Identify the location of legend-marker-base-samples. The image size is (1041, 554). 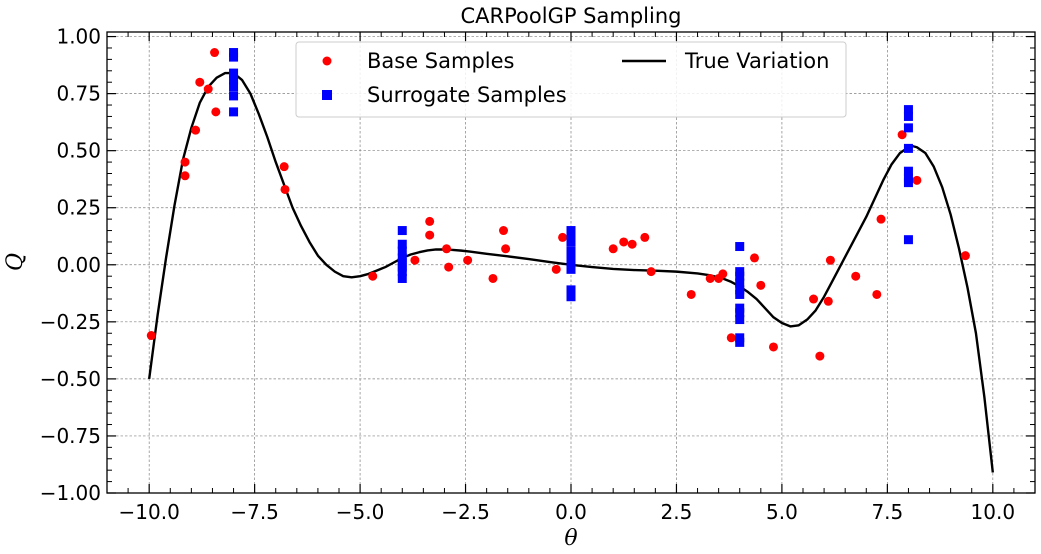
(327, 61).